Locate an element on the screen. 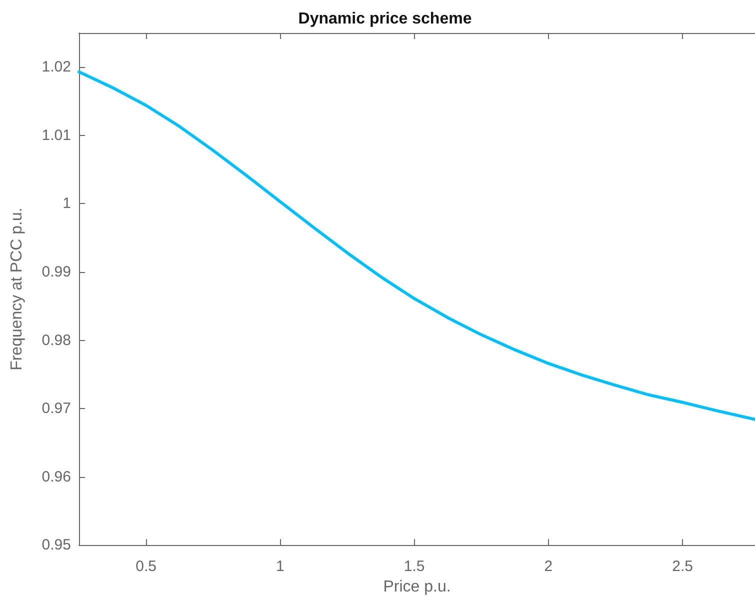 This screenshot has width=755, height=600. y-axis-title: Frequency at PCC p.u. is located at coordinates (17, 289).